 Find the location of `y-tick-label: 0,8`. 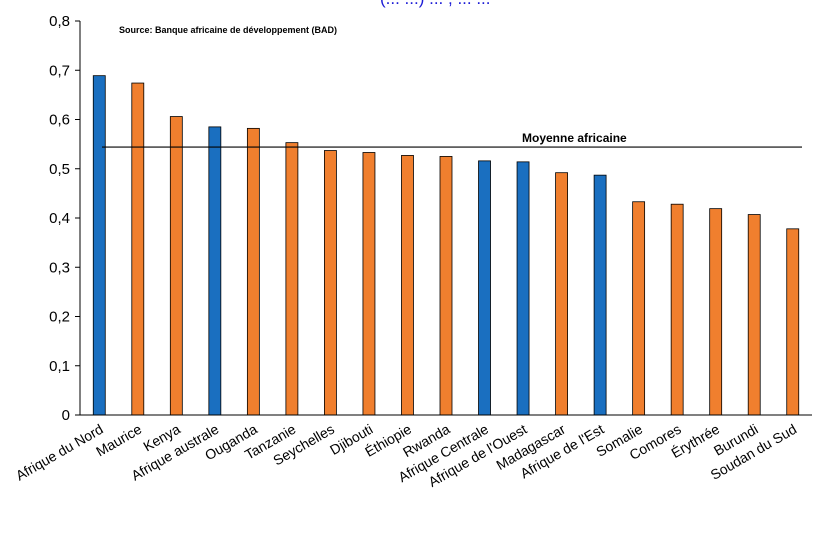

y-tick-label: 0,8 is located at coordinates (59, 21).